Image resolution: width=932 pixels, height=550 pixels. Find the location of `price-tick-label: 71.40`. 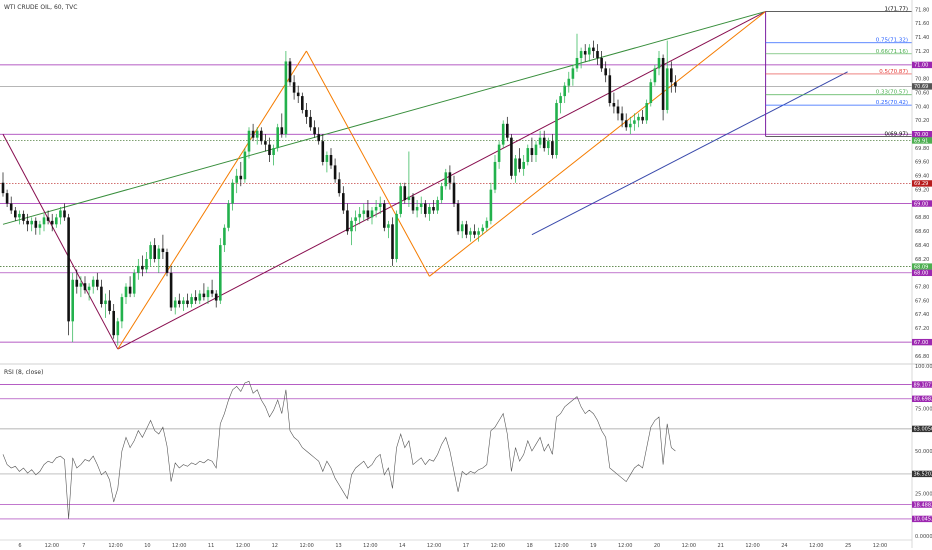

price-tick-label: 71.40 is located at coordinates (922, 38).